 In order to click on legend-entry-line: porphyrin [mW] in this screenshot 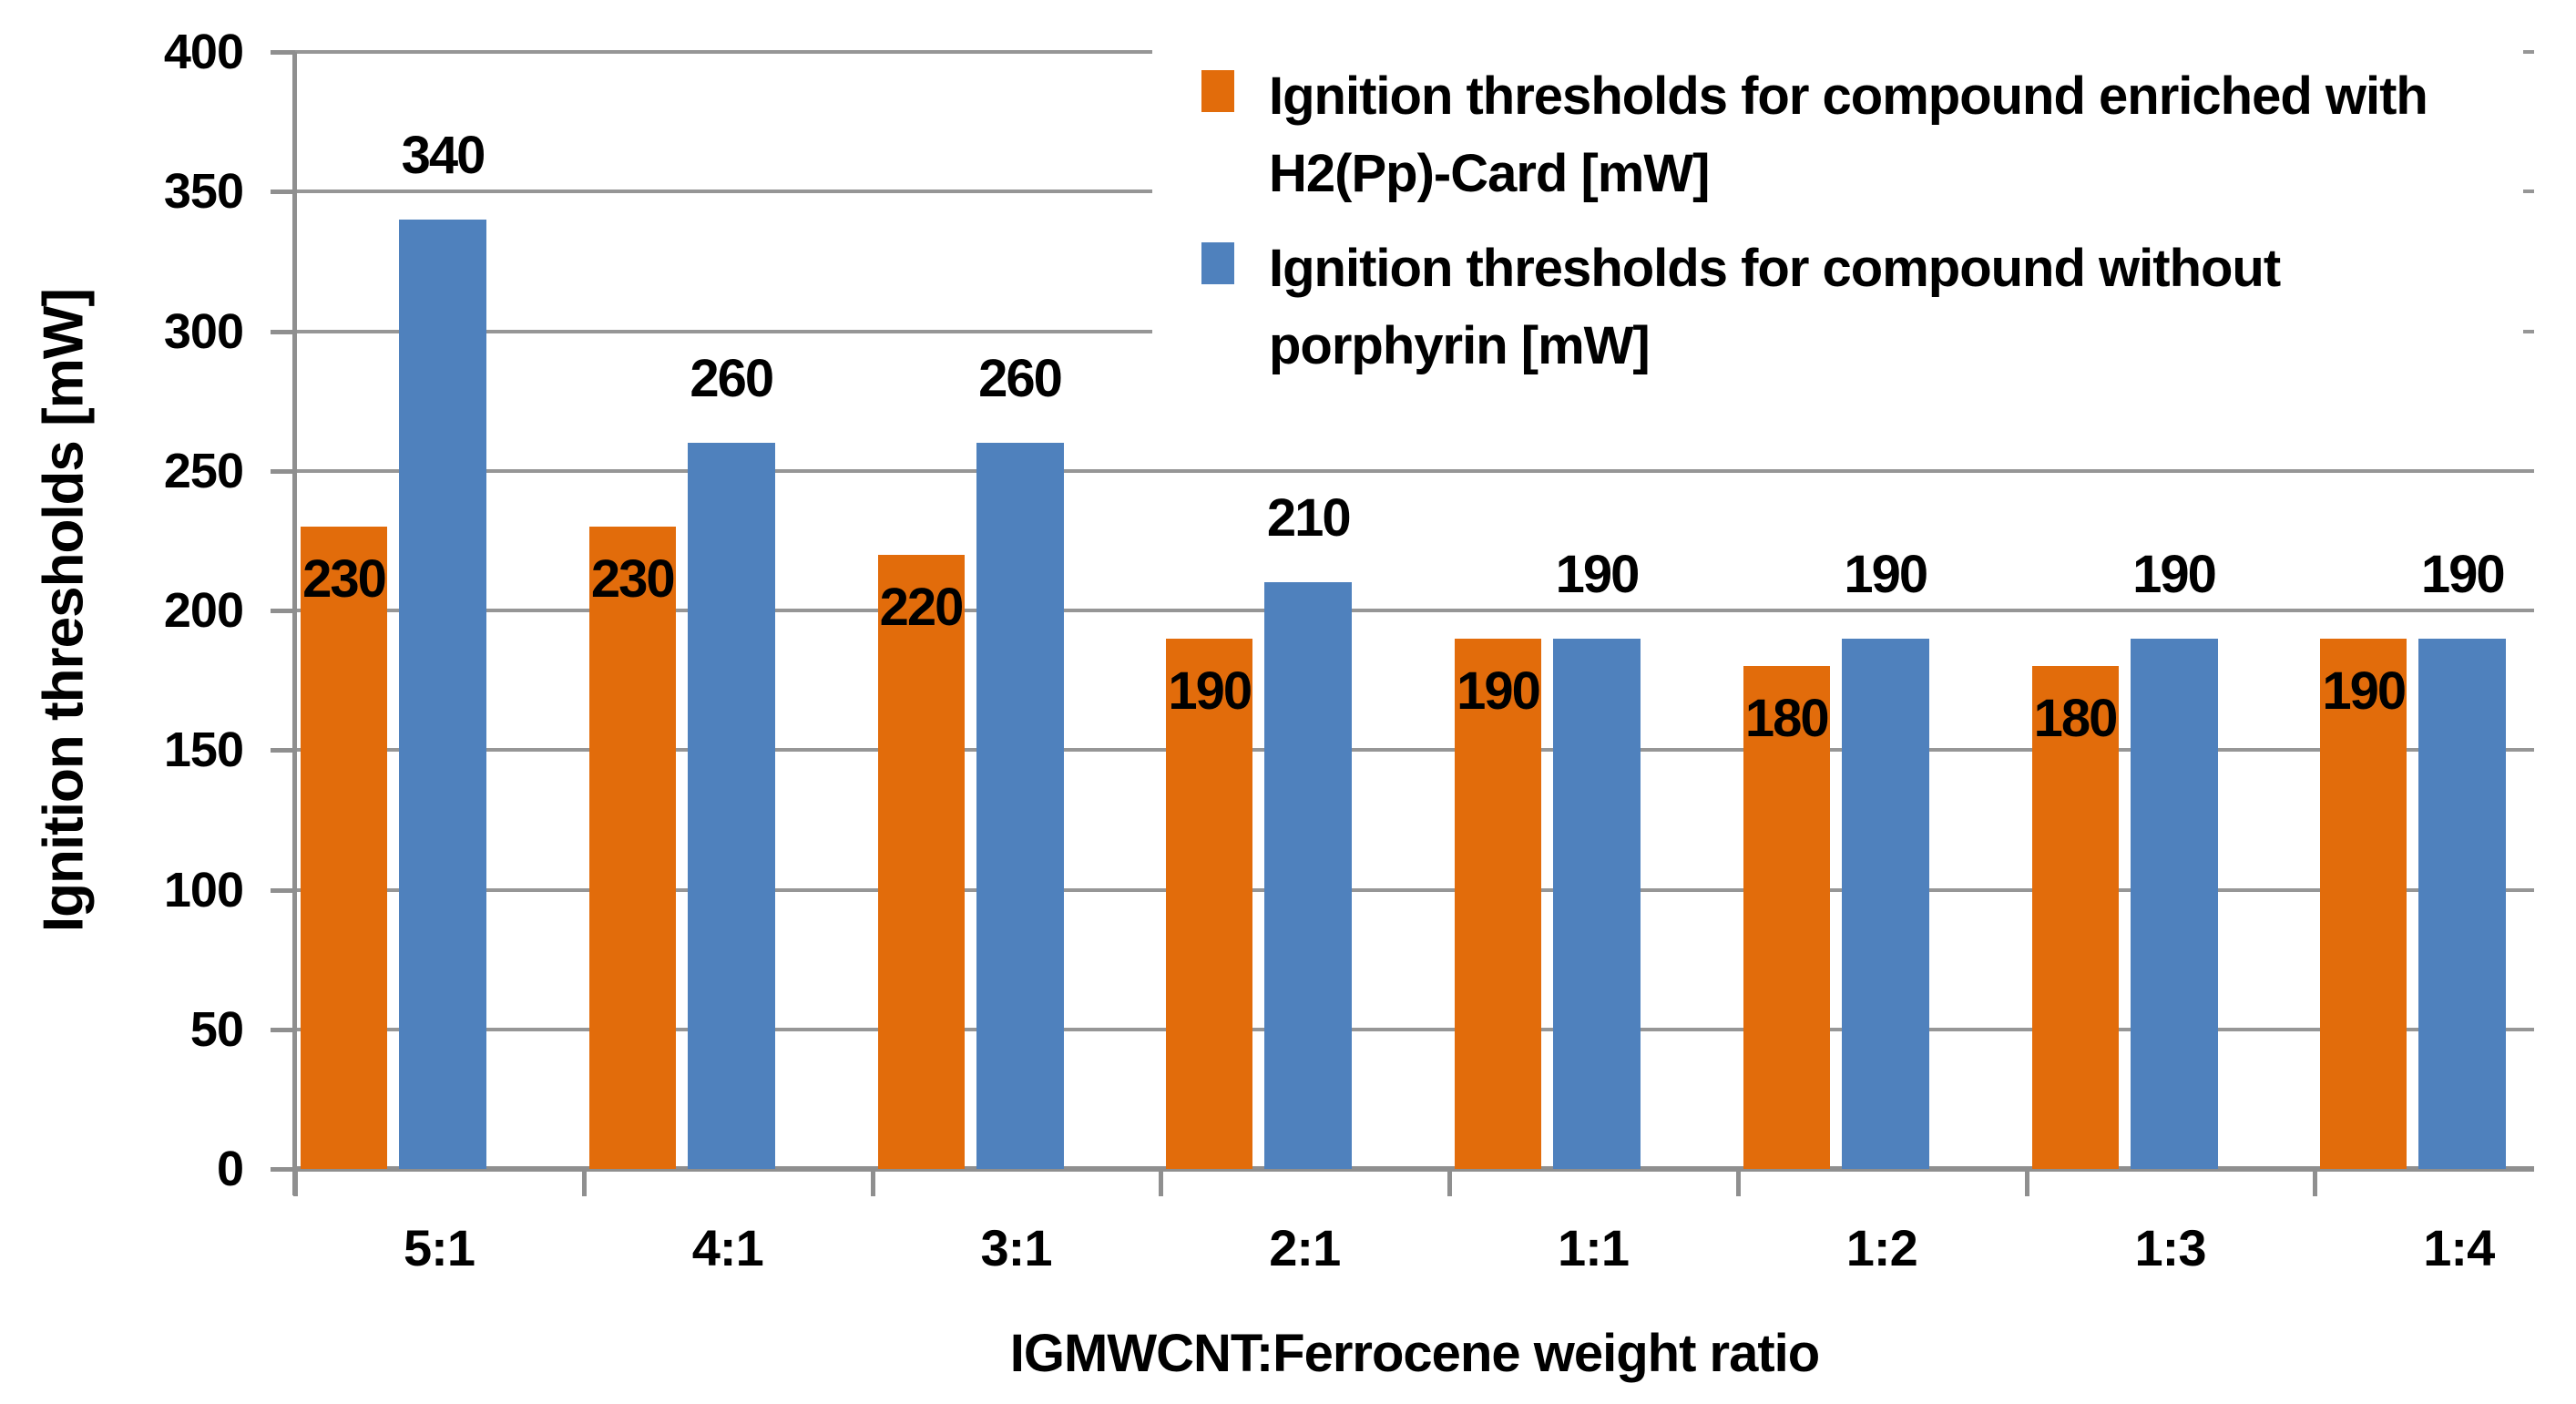, I will do `click(1460, 346)`.